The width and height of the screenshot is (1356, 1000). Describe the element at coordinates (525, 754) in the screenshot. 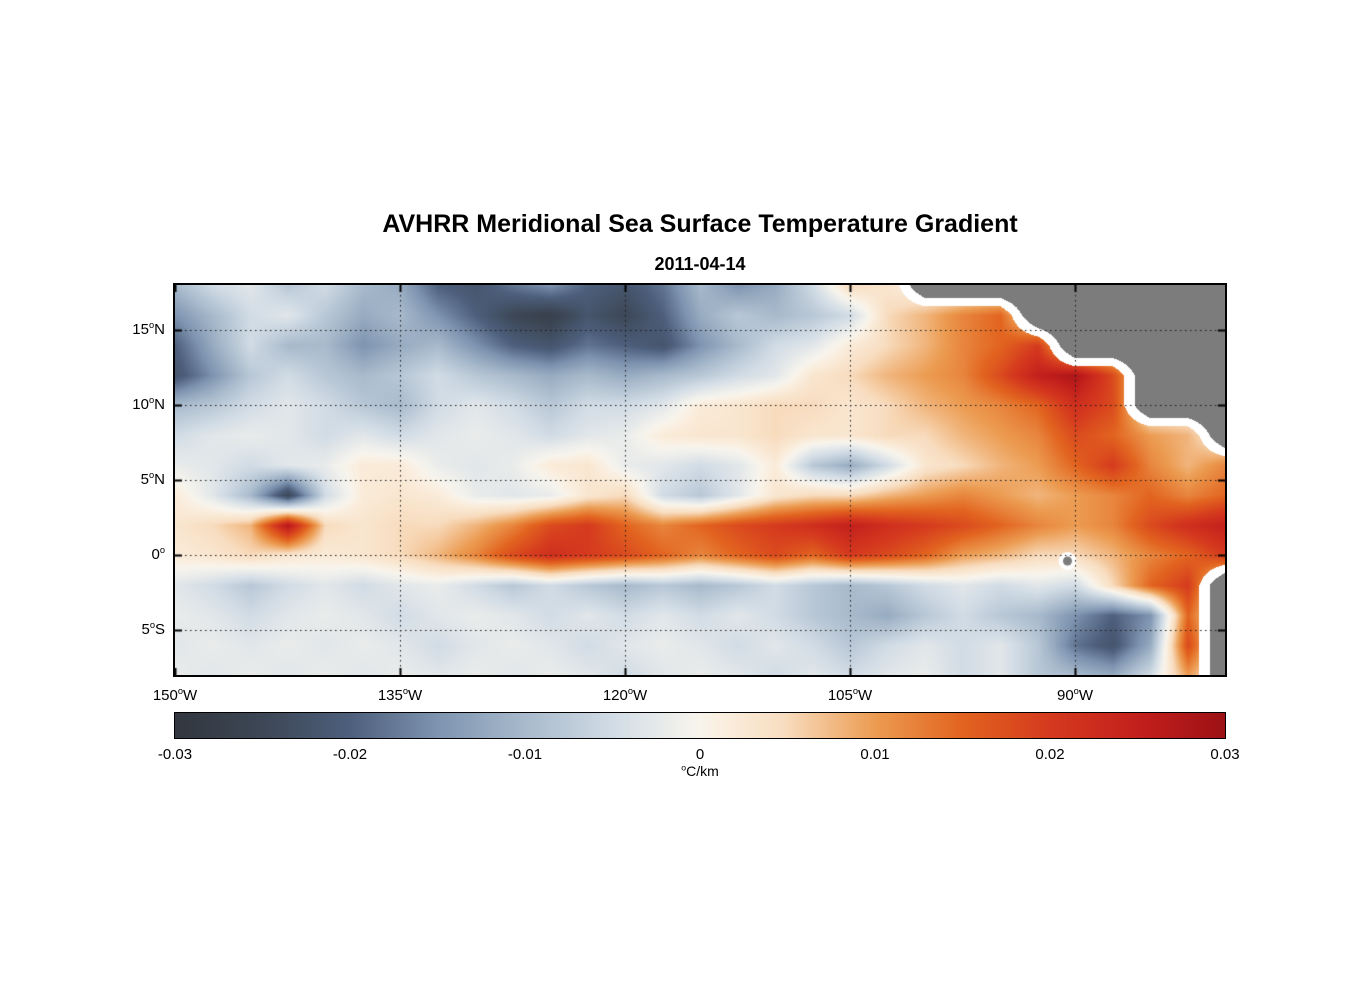

I see `colorbar-tick-label: -0.01` at that location.